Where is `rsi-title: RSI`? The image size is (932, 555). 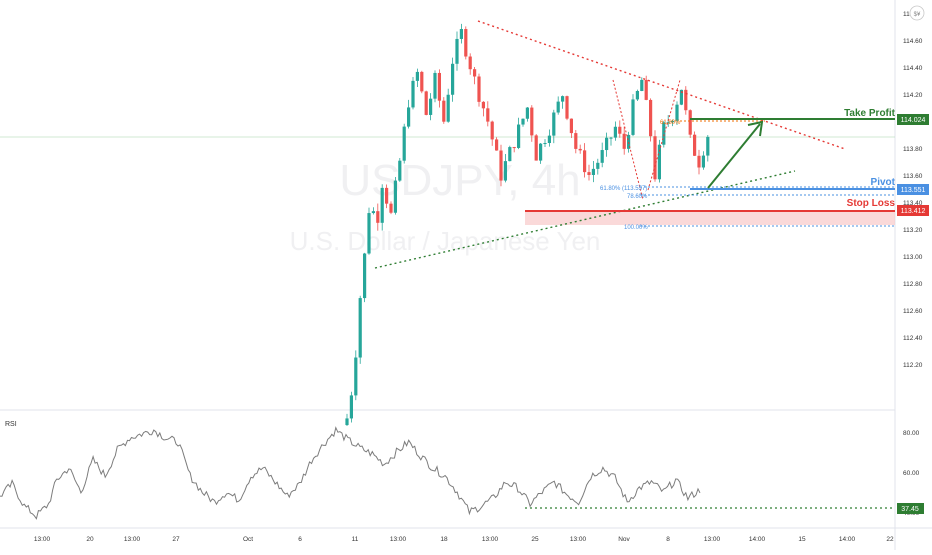
rsi-title: RSI is located at coordinates (11, 424).